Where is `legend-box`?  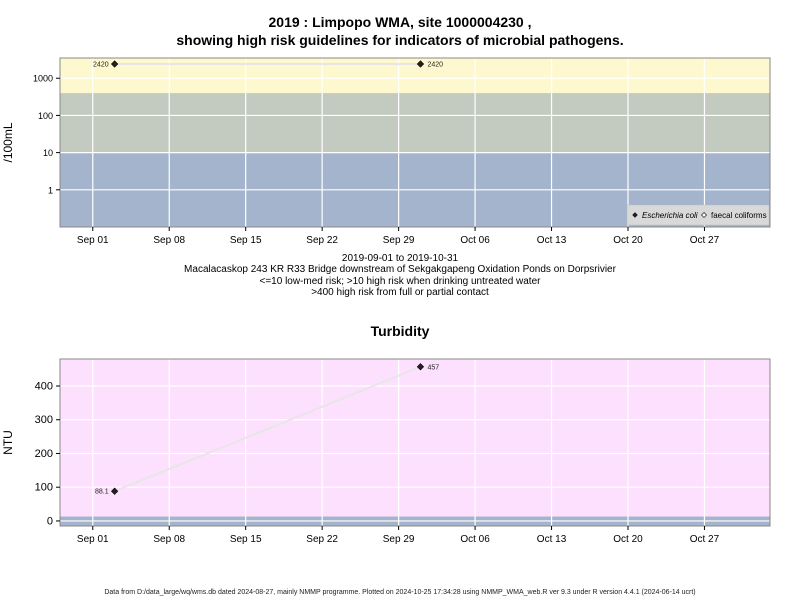
legend-box is located at coordinates (698, 215).